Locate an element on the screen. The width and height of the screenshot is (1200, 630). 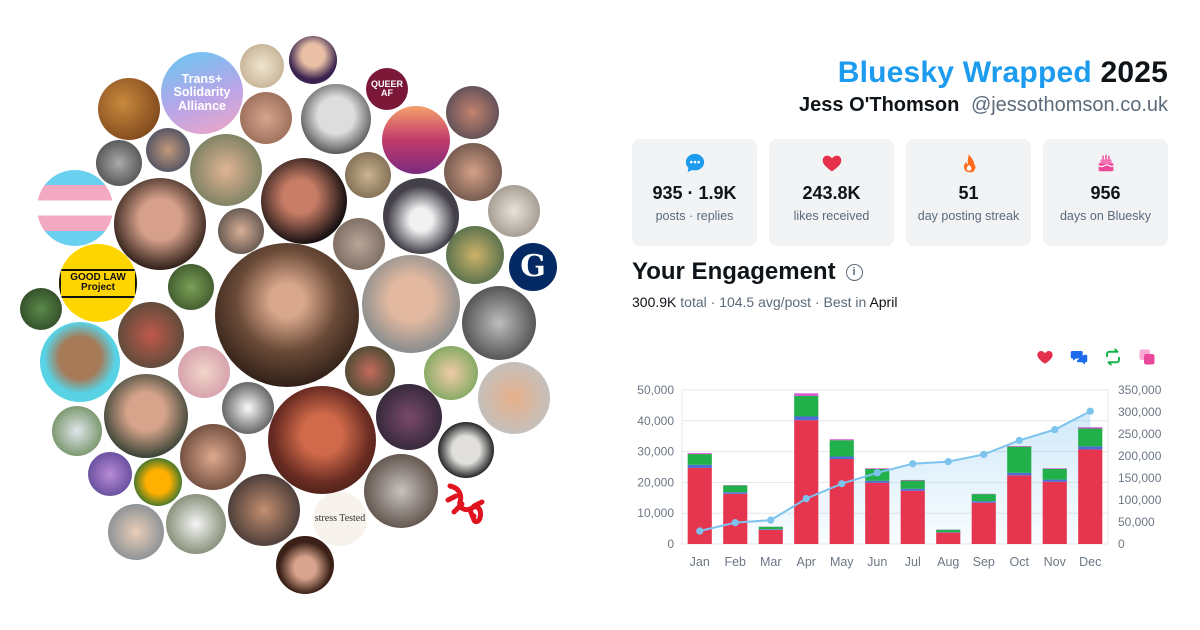
stat-label: days on Bluesky is located at coordinates (1105, 216).